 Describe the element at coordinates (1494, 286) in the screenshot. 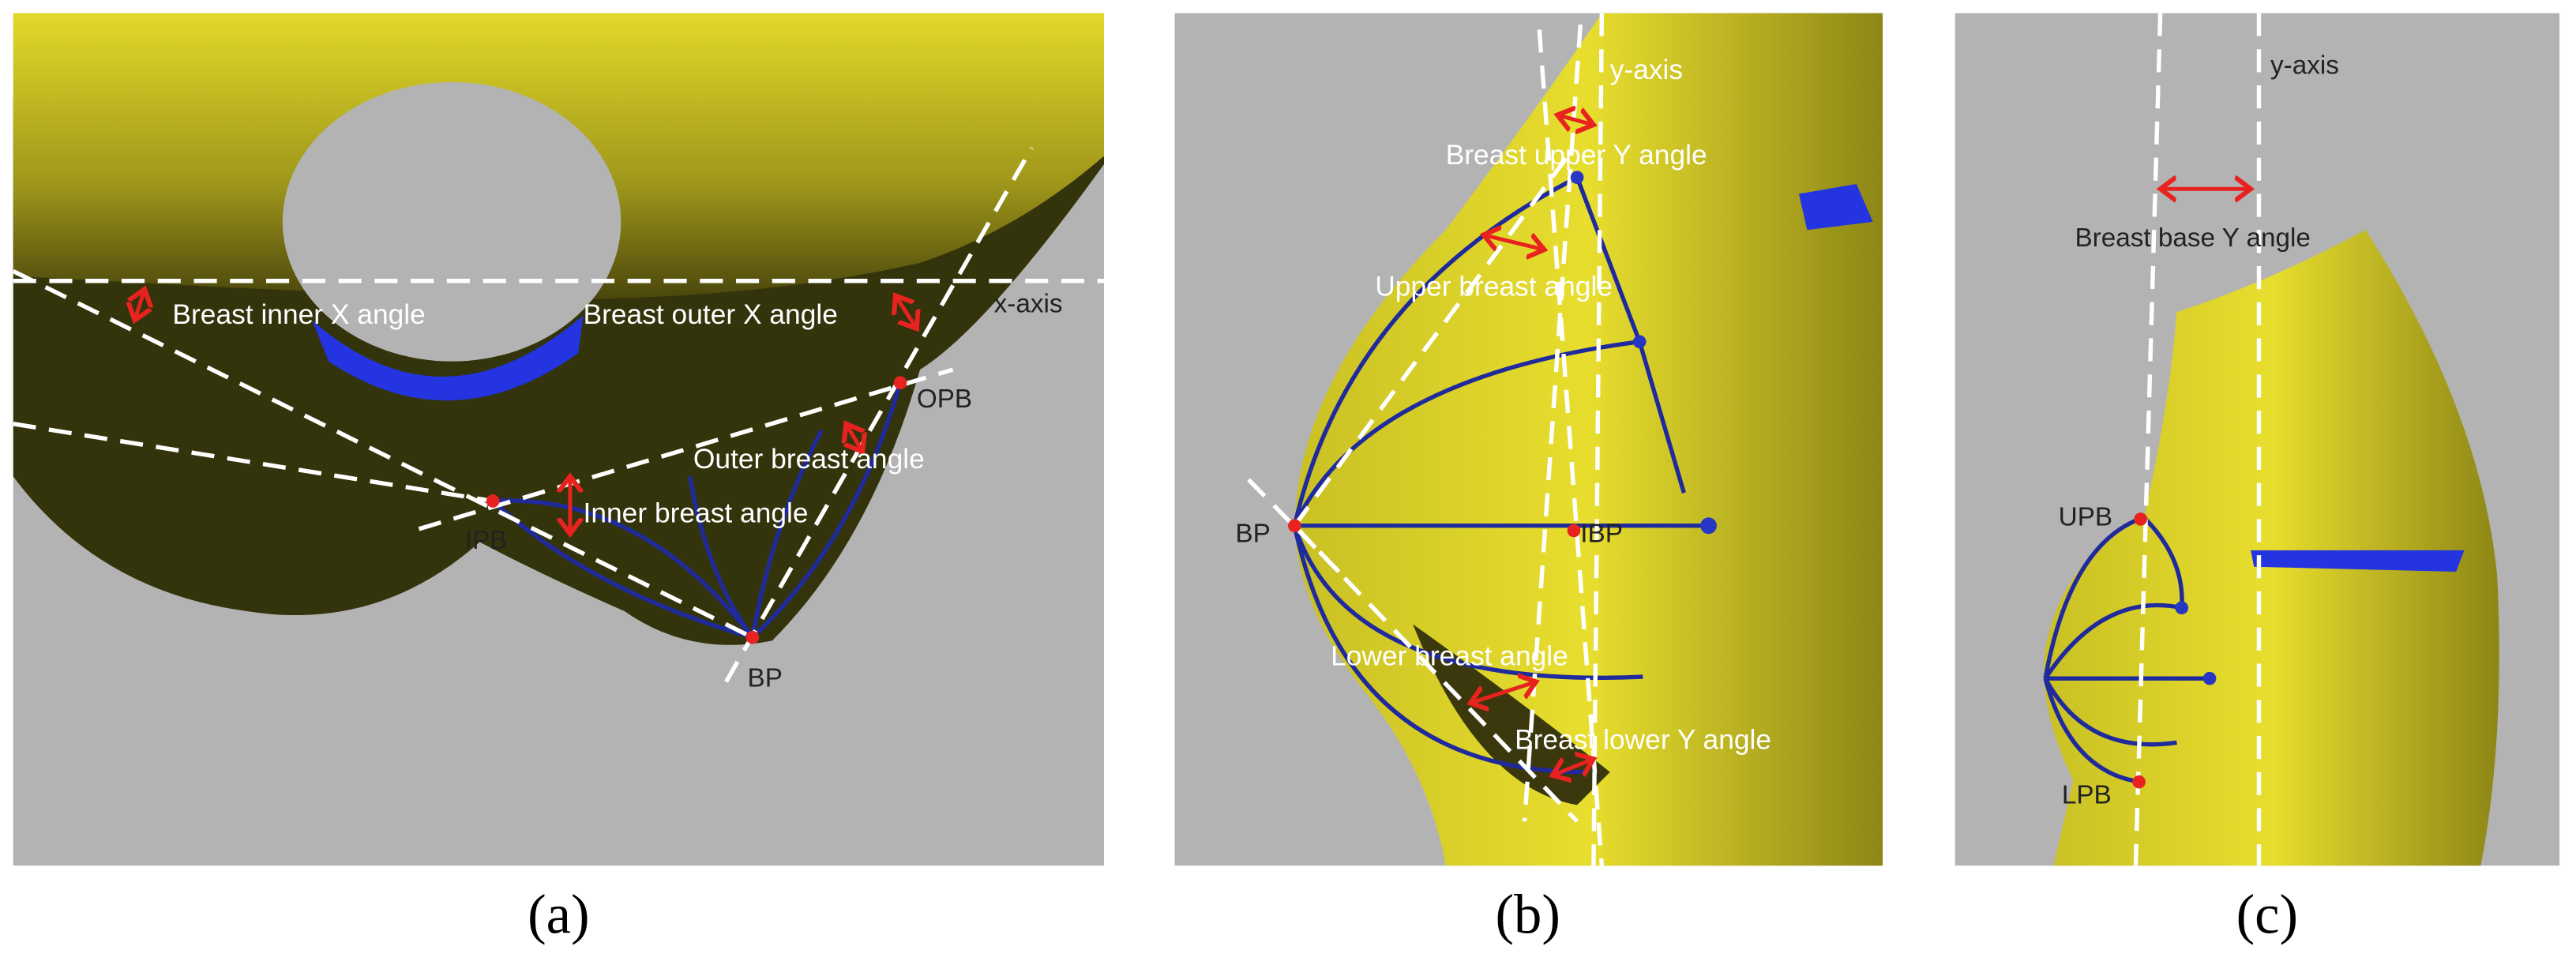

I see `annotation: Upper breast angle` at that location.